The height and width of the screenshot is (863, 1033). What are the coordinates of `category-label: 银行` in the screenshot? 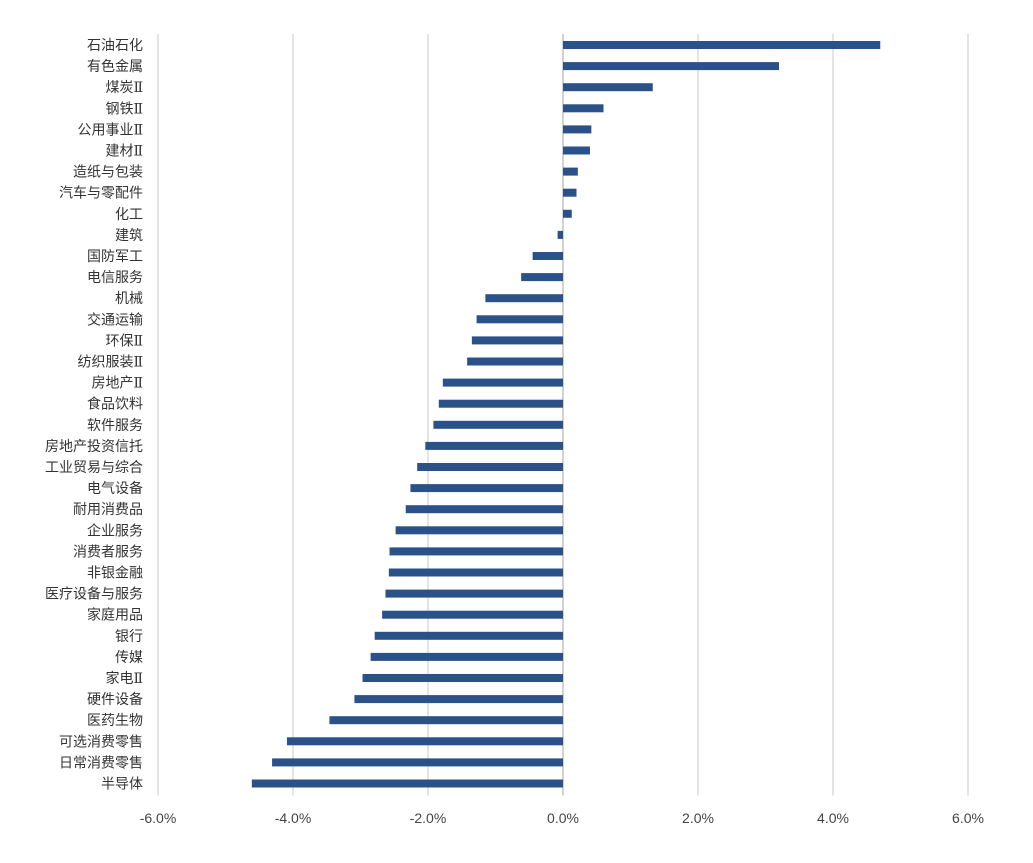 It's located at (129, 637).